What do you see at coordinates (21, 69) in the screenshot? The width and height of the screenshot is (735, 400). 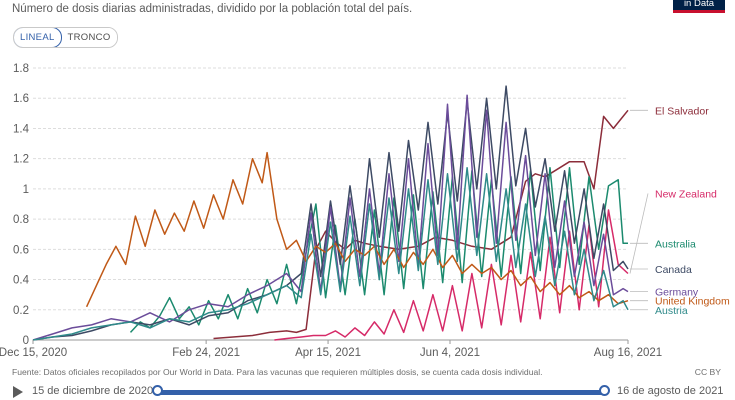 I see `y-tick-label: 1.8` at bounding box center [21, 69].